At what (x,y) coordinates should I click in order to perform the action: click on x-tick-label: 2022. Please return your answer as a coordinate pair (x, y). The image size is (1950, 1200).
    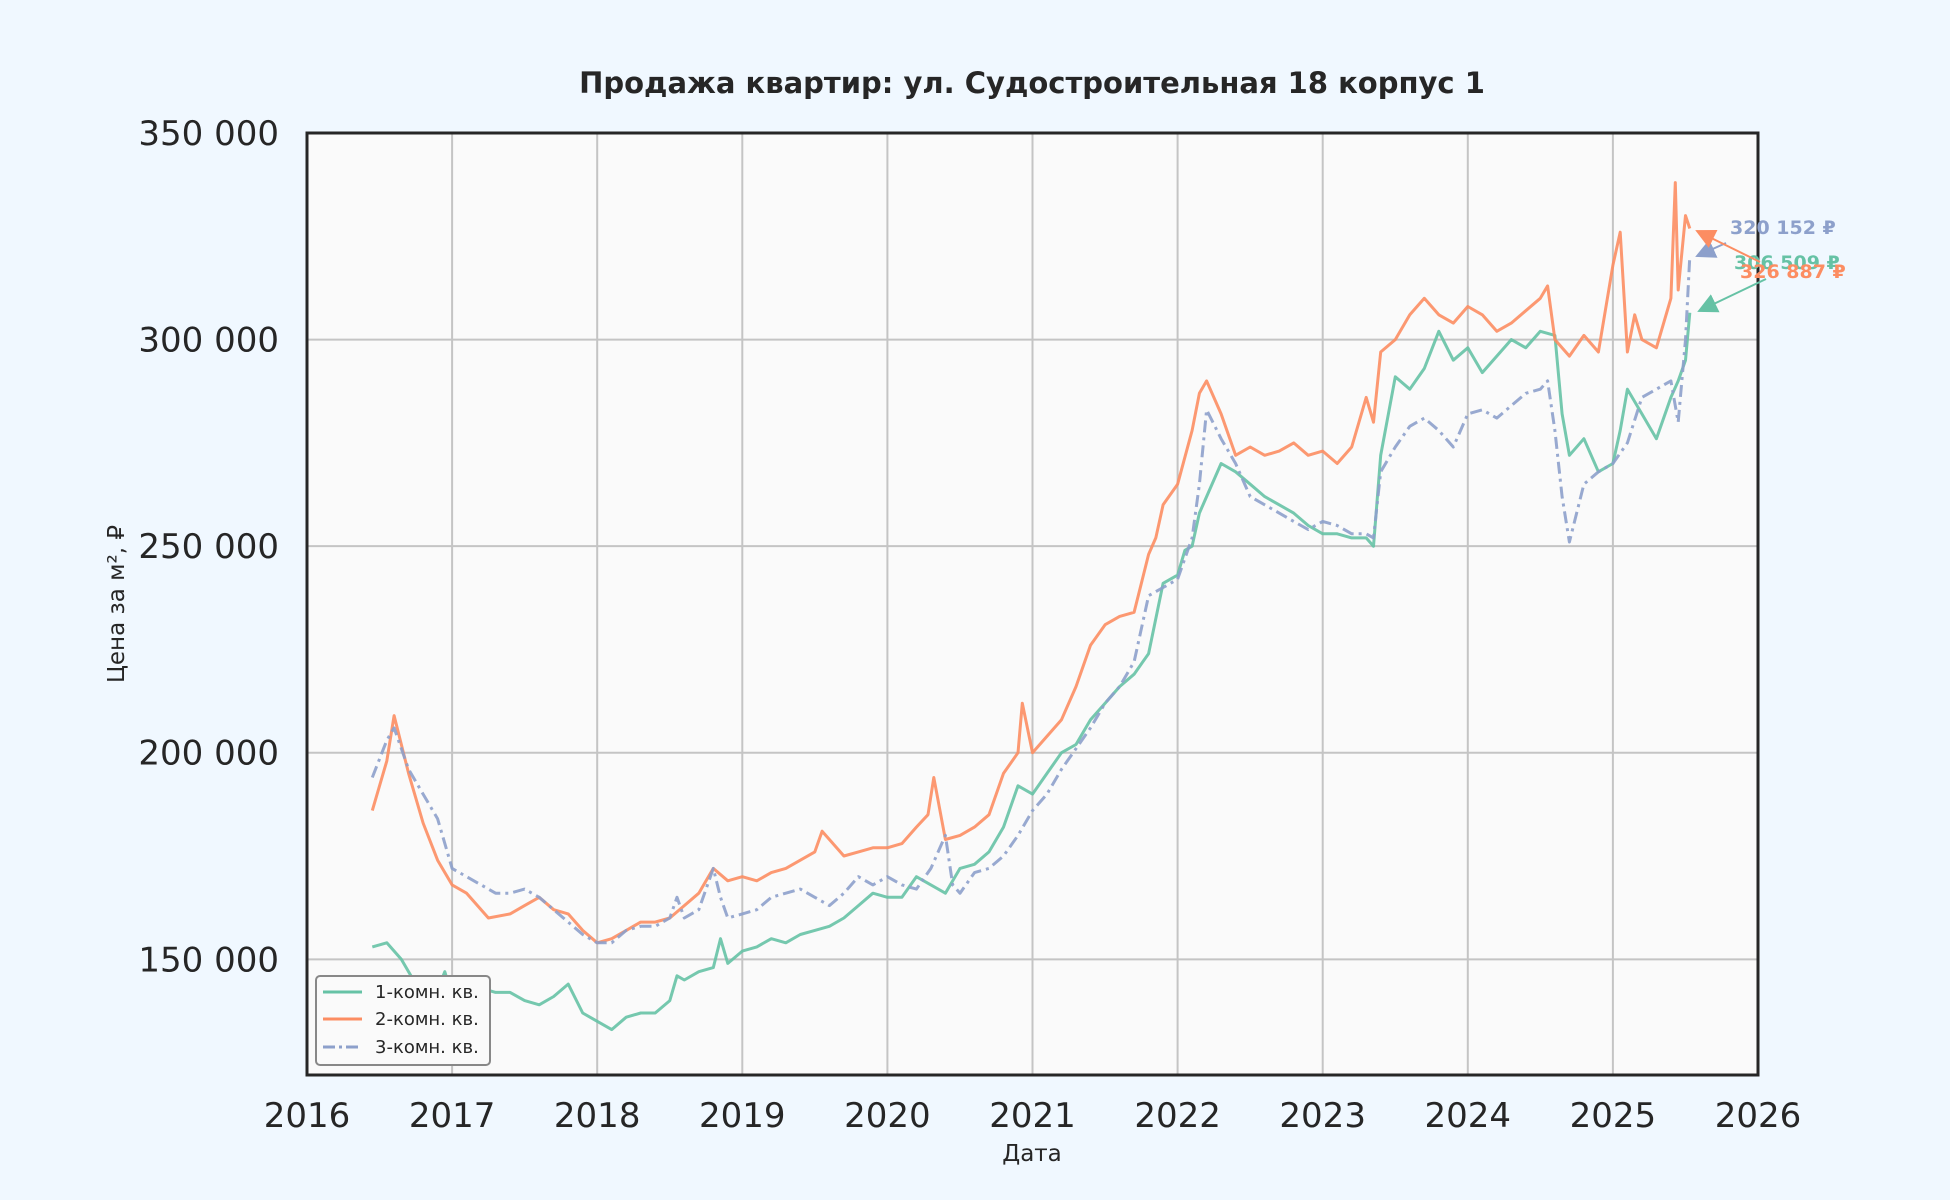
    Looking at the image, I should click on (1177, 1116).